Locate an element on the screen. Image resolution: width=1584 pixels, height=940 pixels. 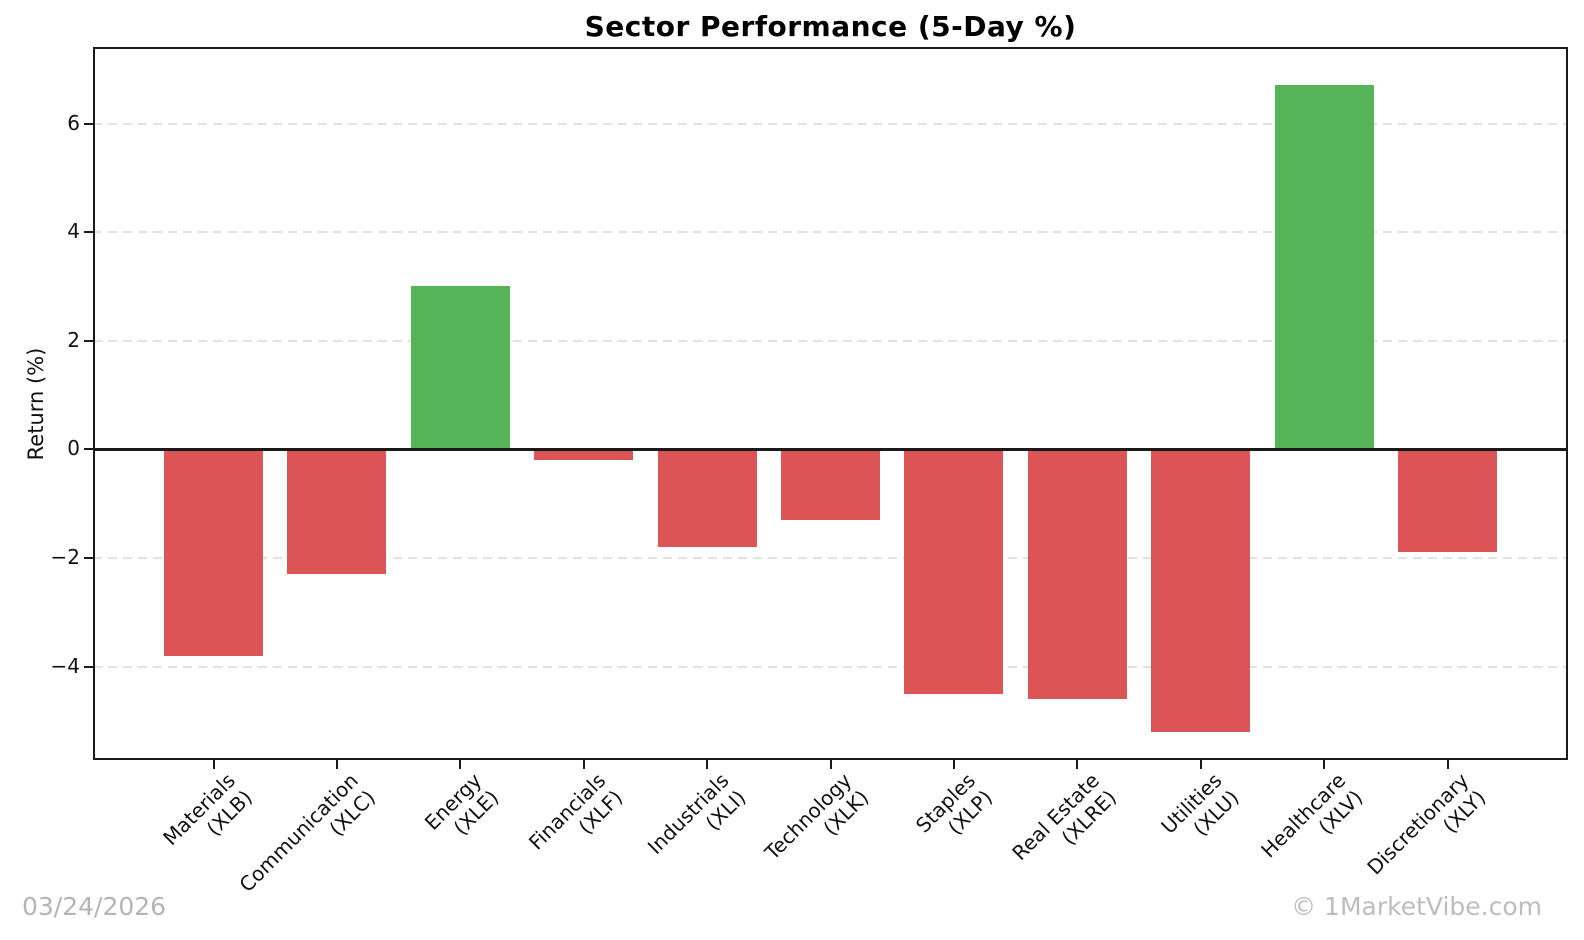
x-tick-label-xlre: Real Estate (XLRE) is located at coordinates (1063, 817).